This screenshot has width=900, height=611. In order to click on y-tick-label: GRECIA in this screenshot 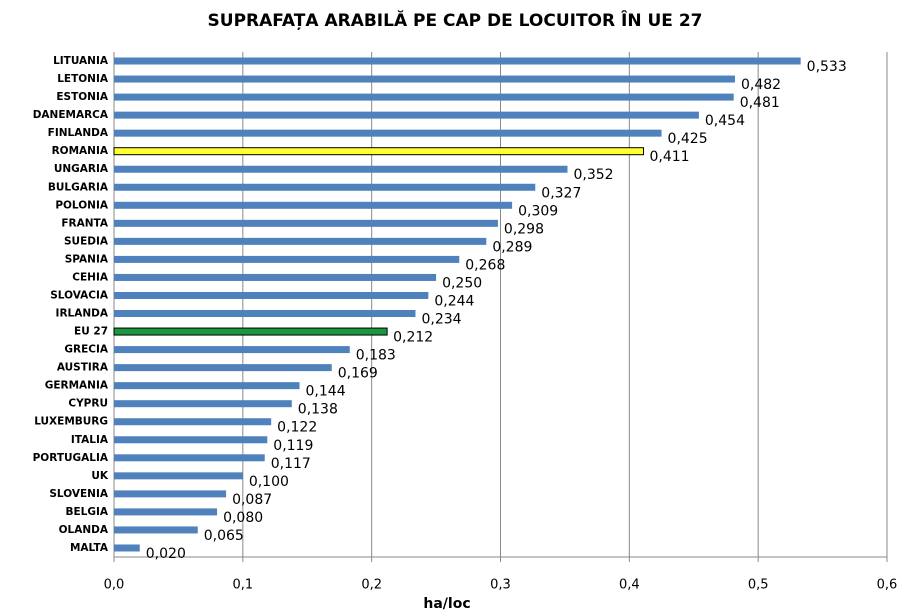, I will do `click(86, 350)`.